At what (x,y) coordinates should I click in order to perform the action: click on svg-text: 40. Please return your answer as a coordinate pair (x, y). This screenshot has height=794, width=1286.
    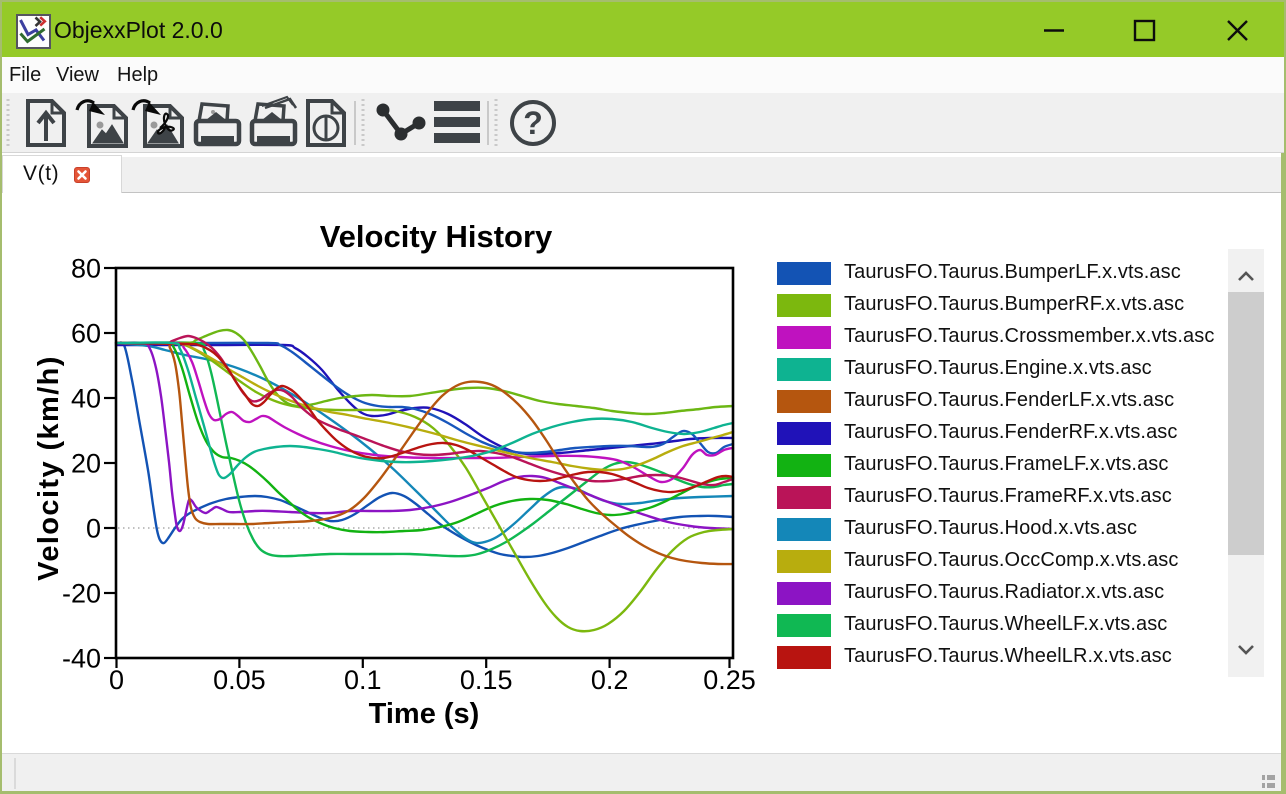
    Looking at the image, I should click on (86, 399).